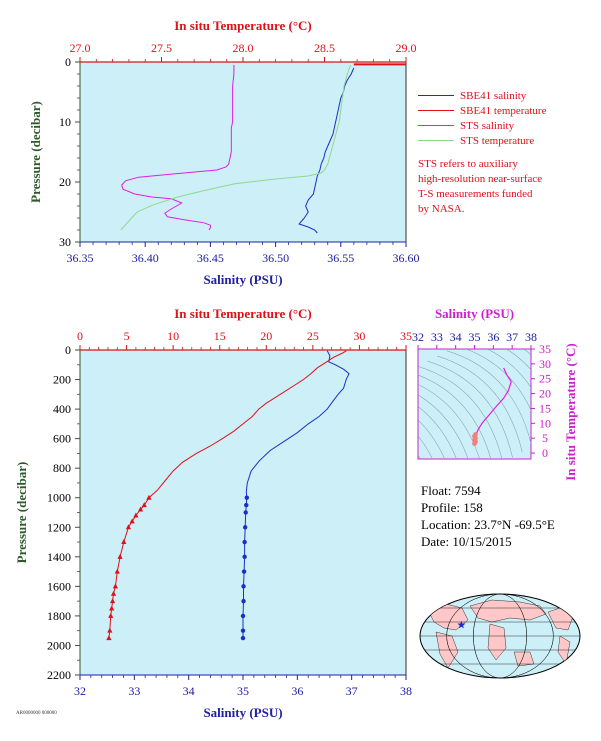  Describe the element at coordinates (220, 336) in the screenshot. I see `temperature-tick-label: 15` at that location.